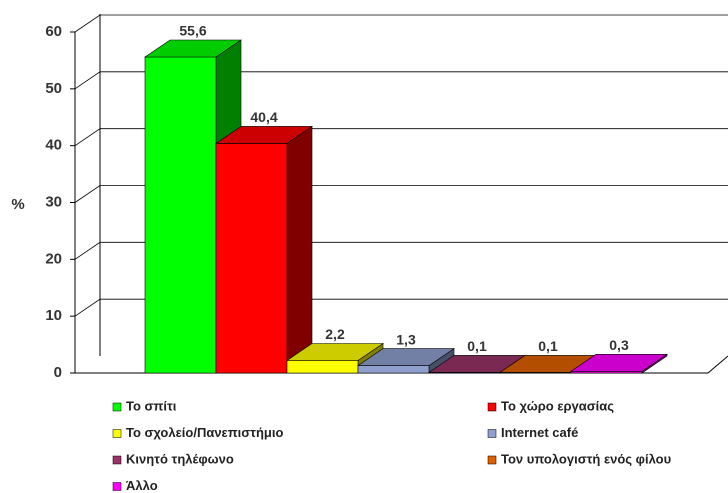 This screenshot has width=728, height=493. Describe the element at coordinates (53, 258) in the screenshot. I see `y-tick-label: 20` at that location.